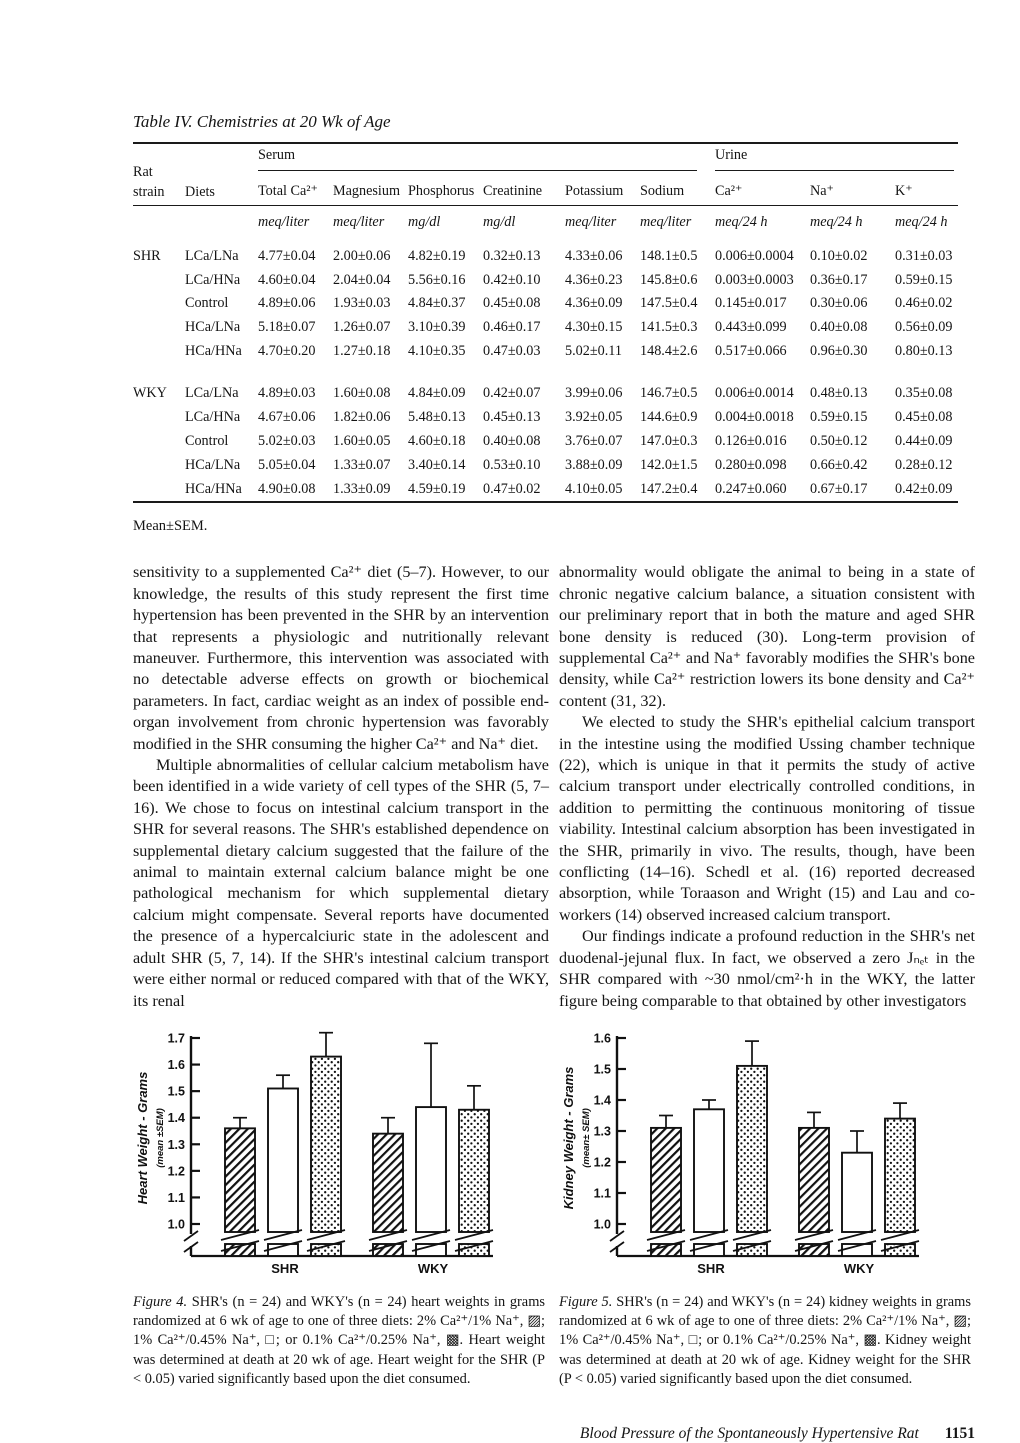 Image resolution: width=1020 pixels, height=1443 pixels. What do you see at coordinates (159, 174) in the screenshot?
I see `col-header-rat-strain: Rat strain` at bounding box center [159, 174].